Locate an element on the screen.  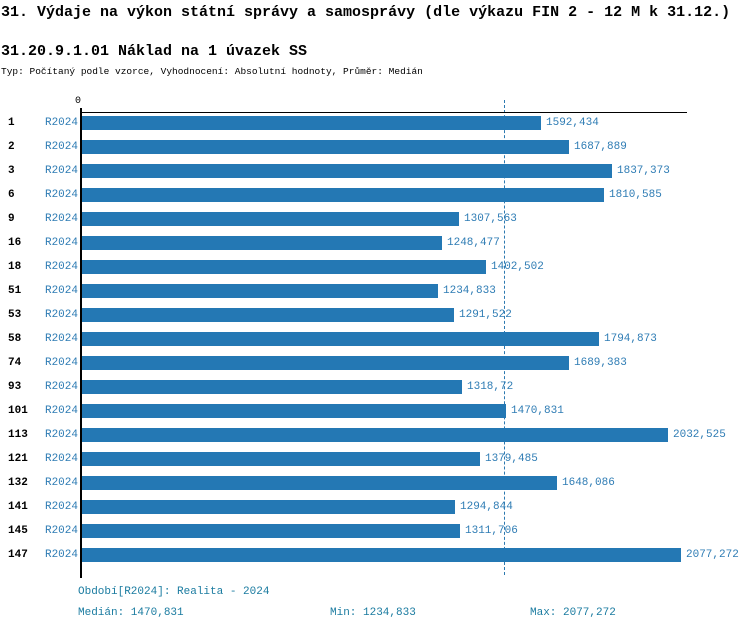
row-category-label: 121 is located at coordinates (18, 459).